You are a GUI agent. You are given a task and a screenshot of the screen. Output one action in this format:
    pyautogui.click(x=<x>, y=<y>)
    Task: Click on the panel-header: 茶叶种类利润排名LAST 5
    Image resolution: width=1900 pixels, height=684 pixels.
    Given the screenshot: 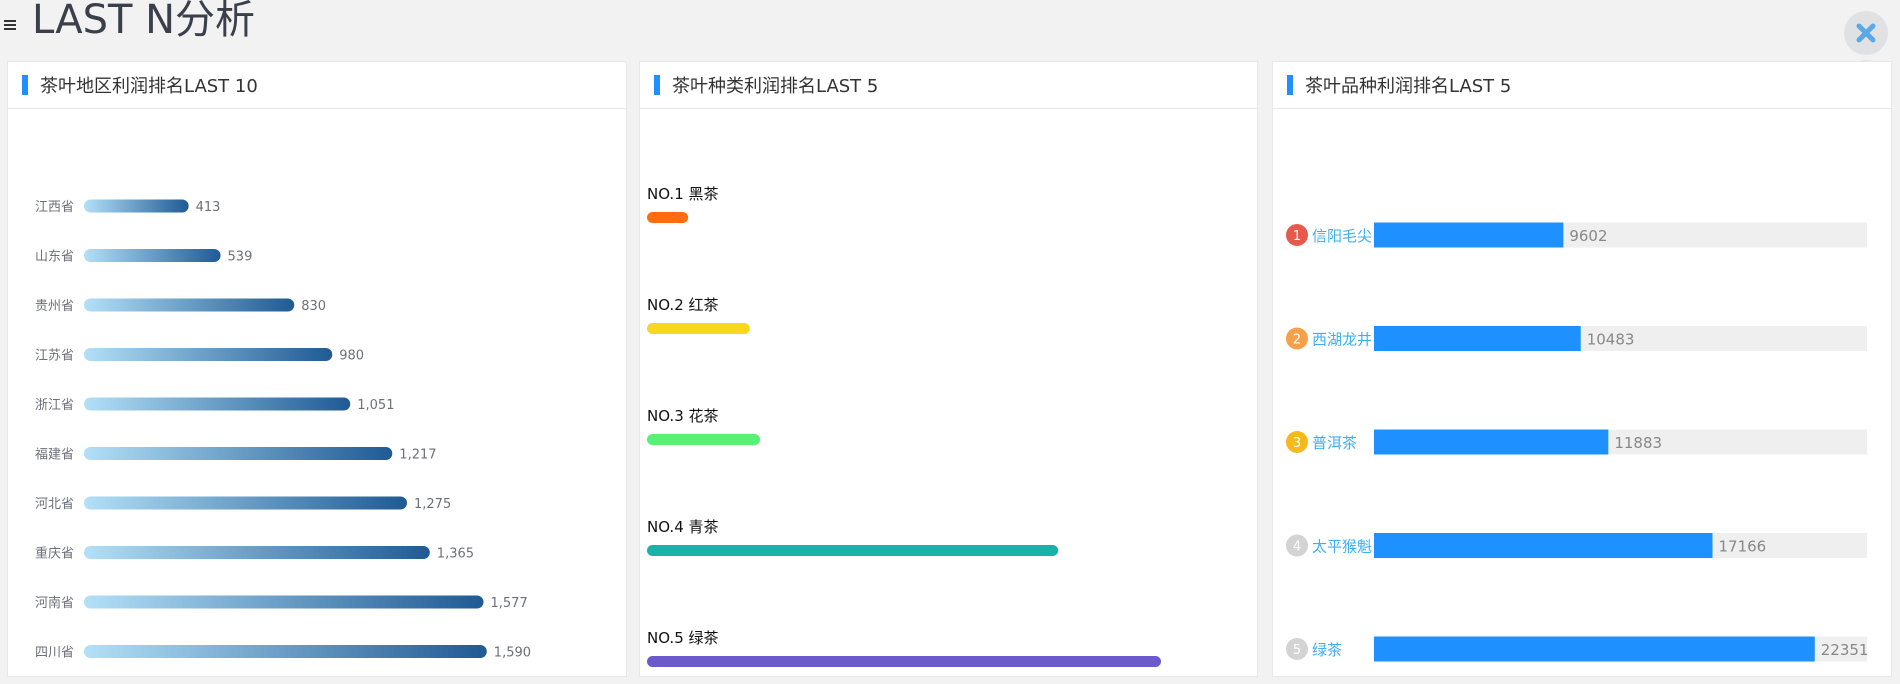 What is the action you would take?
    pyautogui.click(x=948, y=85)
    